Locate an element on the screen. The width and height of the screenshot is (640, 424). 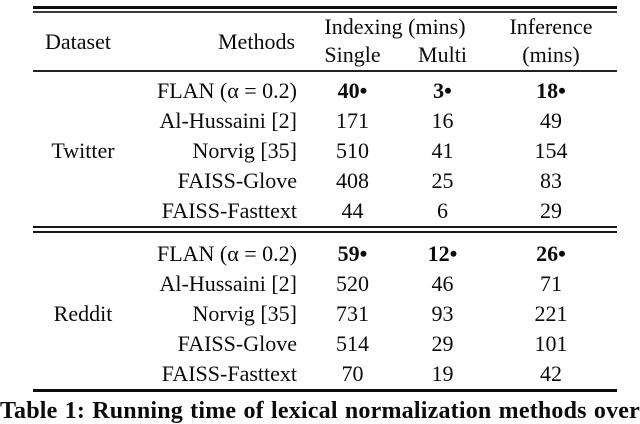
single-cell: 520 is located at coordinates (352, 283).